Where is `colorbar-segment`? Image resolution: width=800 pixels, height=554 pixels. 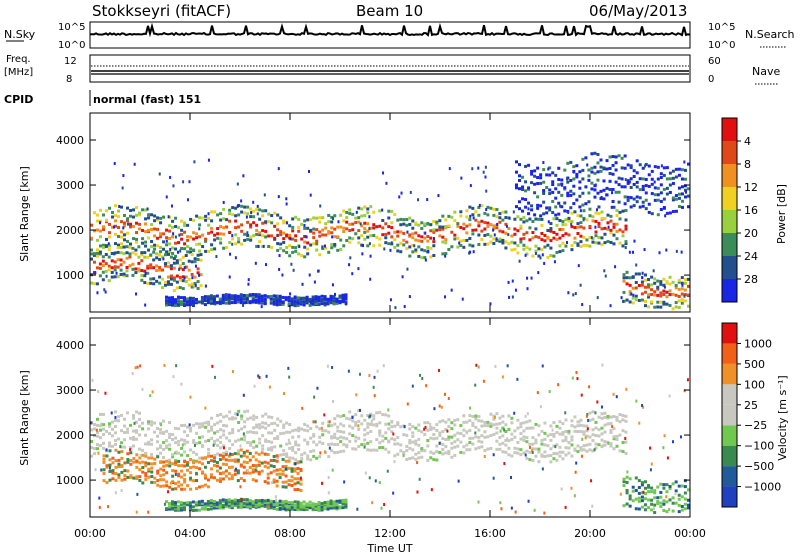 colorbar-segment is located at coordinates (729, 129).